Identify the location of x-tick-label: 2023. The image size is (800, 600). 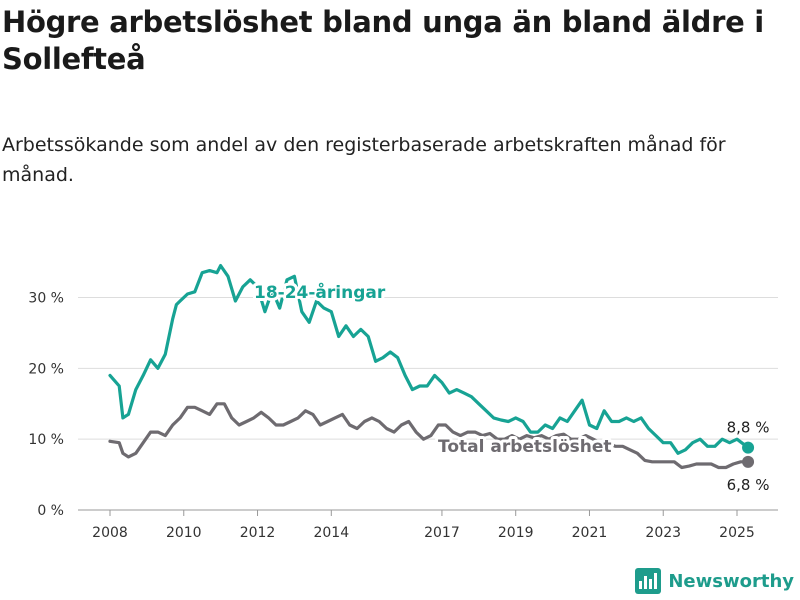
(663, 533).